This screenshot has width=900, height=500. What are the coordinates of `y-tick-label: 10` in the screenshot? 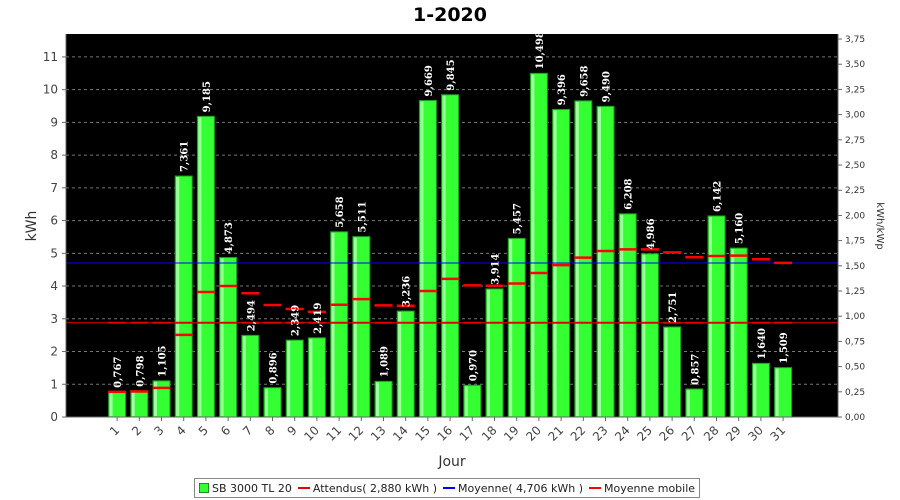 It's located at (50, 90).